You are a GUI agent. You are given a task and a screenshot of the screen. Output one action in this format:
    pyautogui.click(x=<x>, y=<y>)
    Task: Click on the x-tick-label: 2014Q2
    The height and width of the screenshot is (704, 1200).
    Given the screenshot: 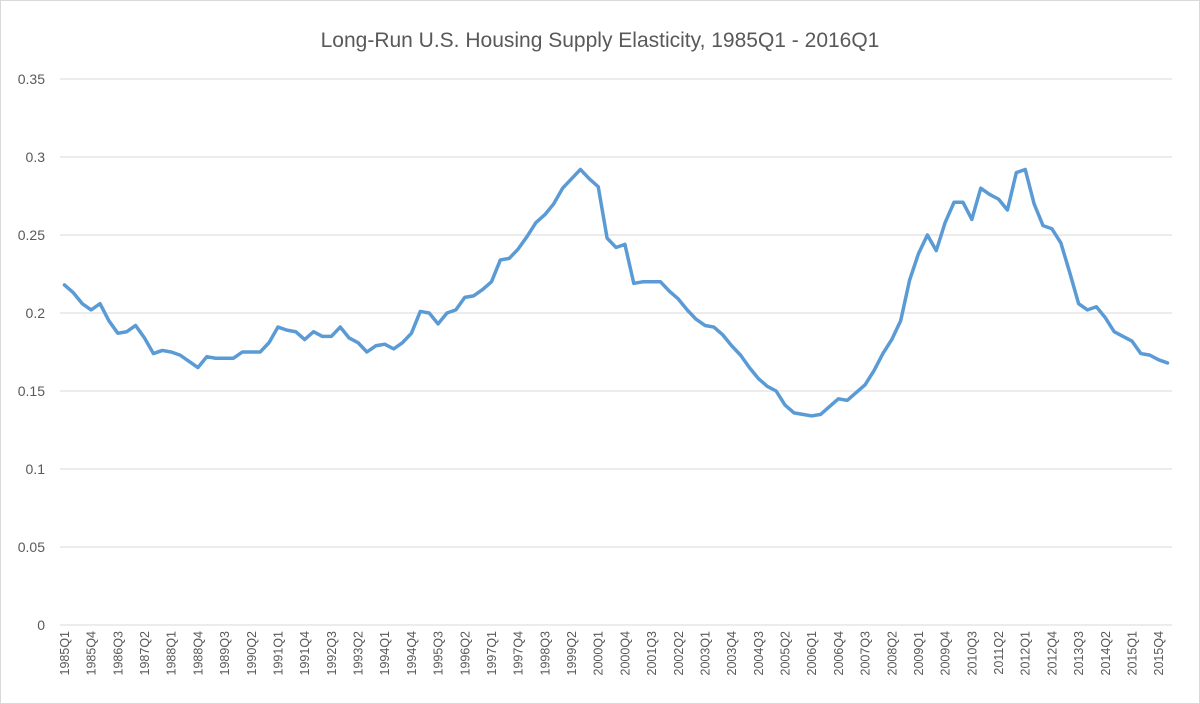 What is the action you would take?
    pyautogui.click(x=1106, y=653)
    